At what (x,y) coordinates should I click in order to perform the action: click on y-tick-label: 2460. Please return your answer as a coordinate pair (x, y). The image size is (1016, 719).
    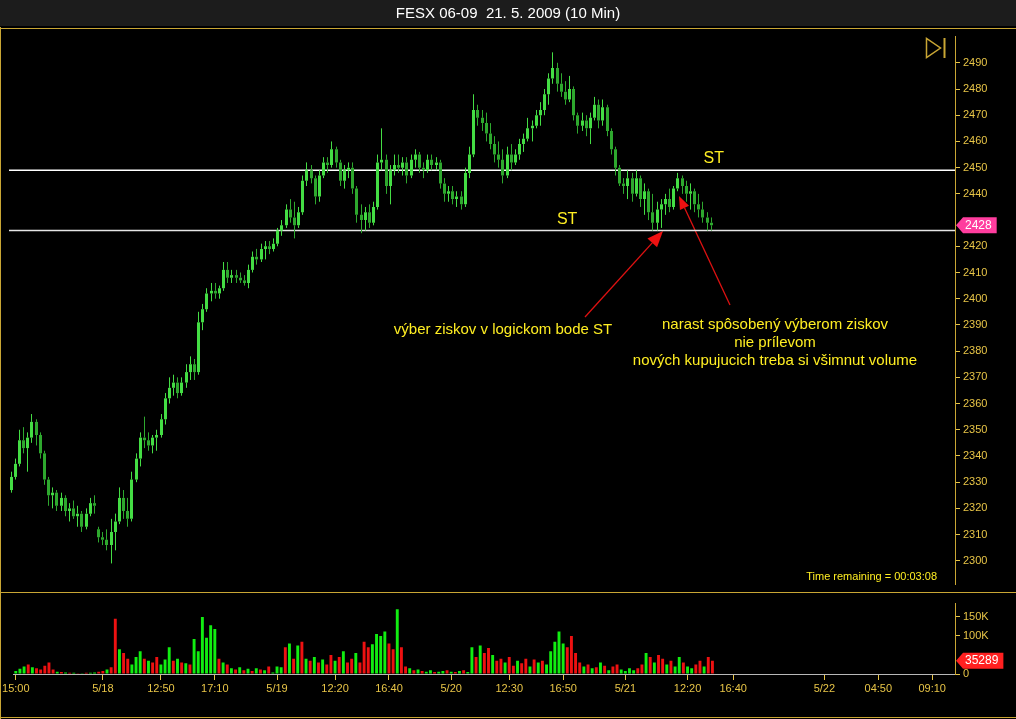
    Looking at the image, I should click on (975, 140).